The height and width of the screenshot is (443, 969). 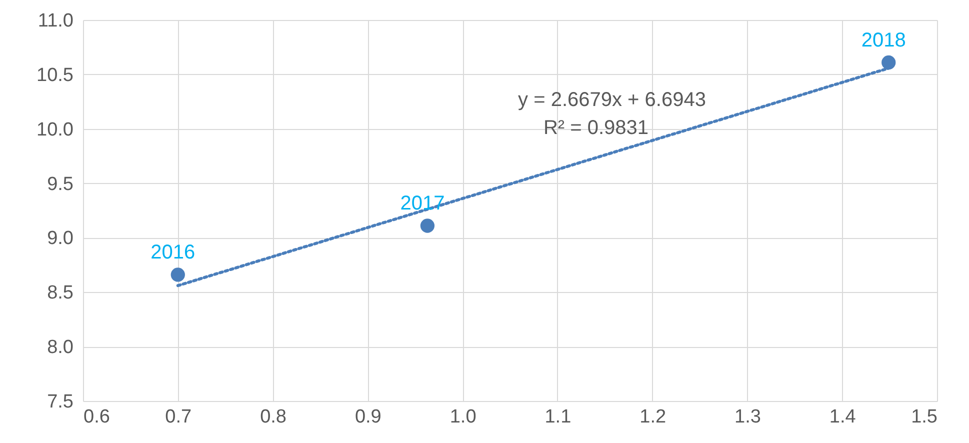 What do you see at coordinates (747, 417) in the screenshot?
I see `x-tick-label: 1.3` at bounding box center [747, 417].